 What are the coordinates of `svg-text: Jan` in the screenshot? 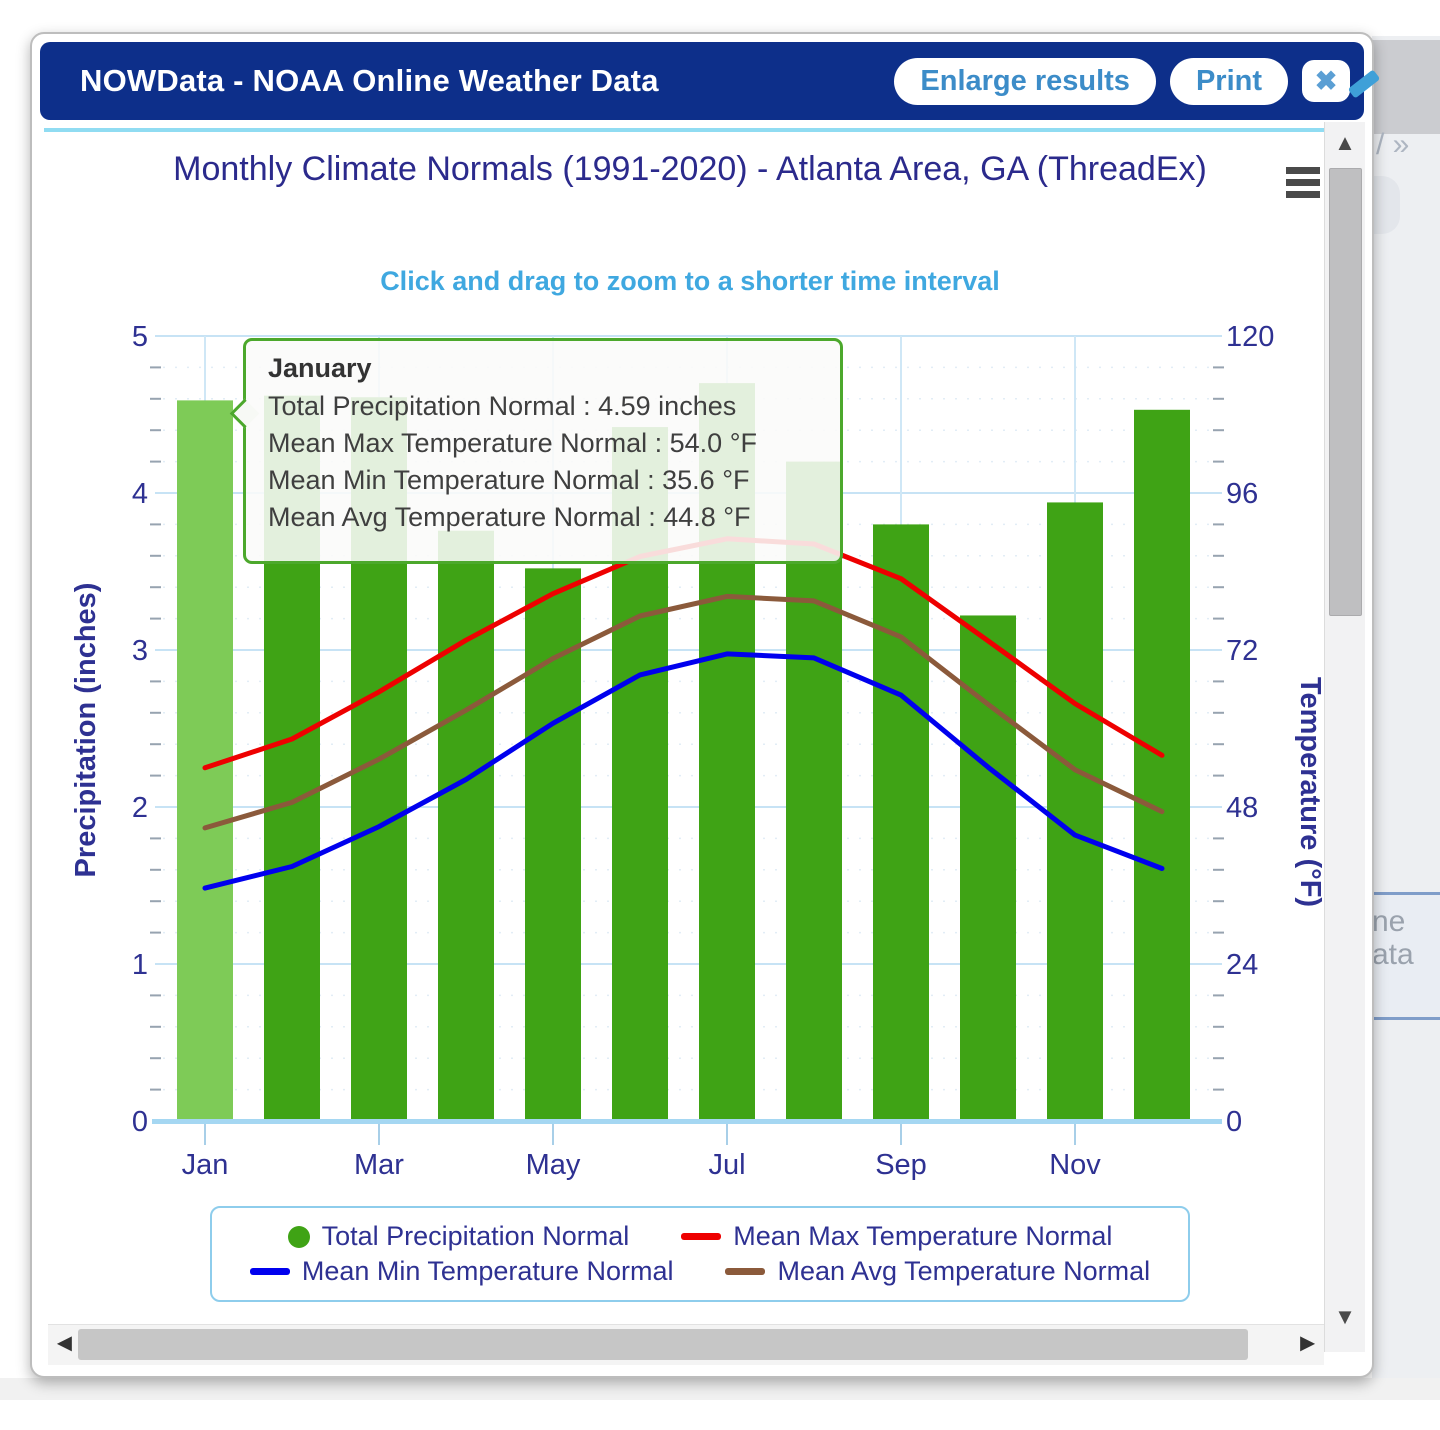 It's located at (205, 1165).